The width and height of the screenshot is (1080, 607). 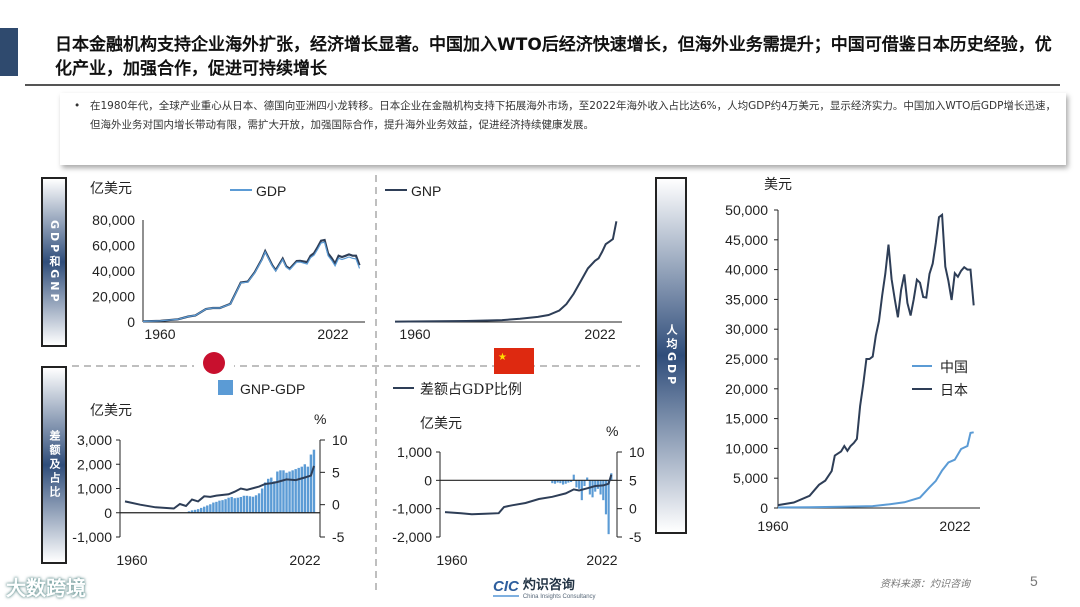 I want to click on y-tick-label: 50,000, so click(x=746, y=210).